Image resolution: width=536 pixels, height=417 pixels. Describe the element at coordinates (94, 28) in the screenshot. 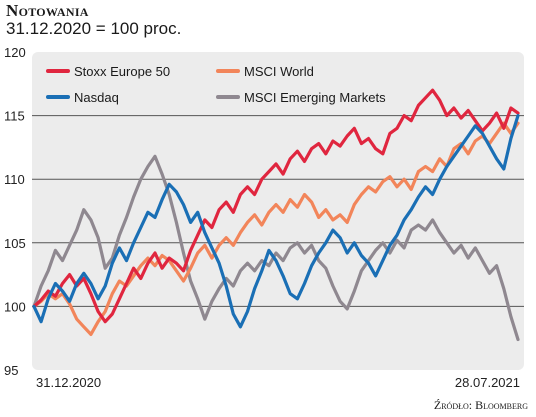

I see `chart-subtitle: 31.12.2020 = 100 proc.` at that location.